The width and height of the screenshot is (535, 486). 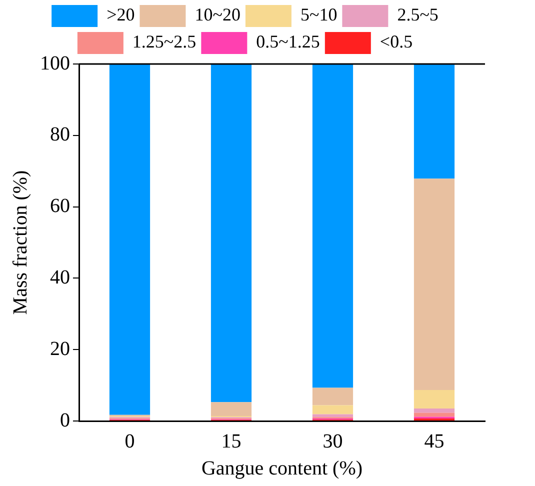 What do you see at coordinates (60, 206) in the screenshot?
I see `y-tick-label: 60` at bounding box center [60, 206].